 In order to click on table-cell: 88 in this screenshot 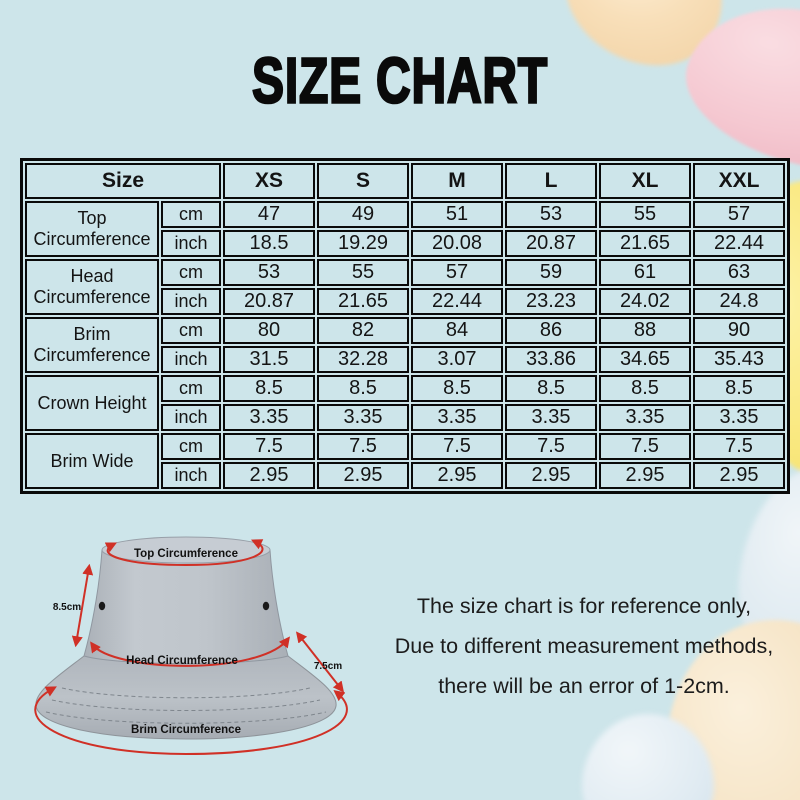, I will do `click(645, 330)`.